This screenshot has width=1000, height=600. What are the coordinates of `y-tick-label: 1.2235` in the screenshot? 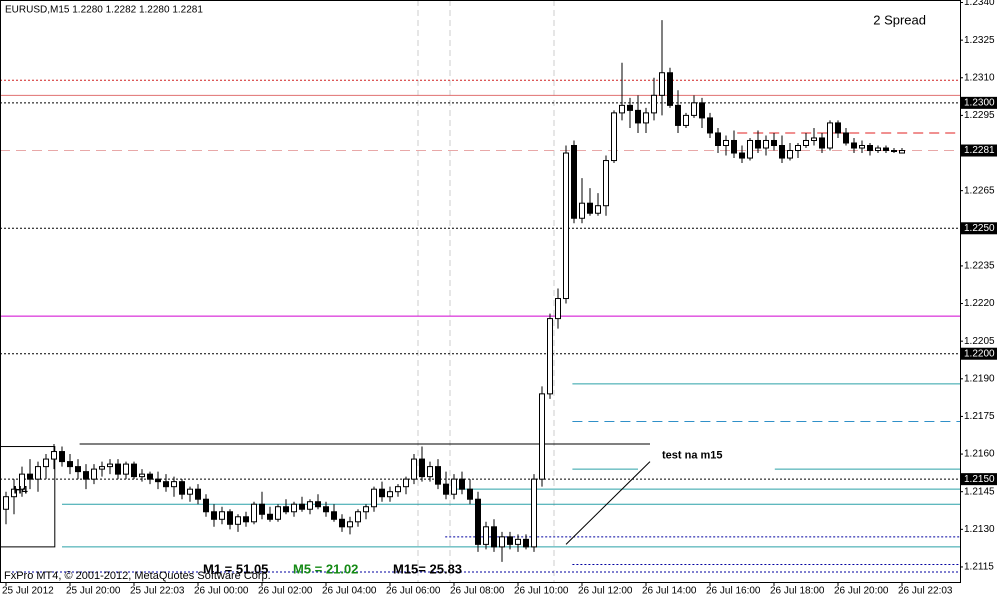 It's located at (979, 266).